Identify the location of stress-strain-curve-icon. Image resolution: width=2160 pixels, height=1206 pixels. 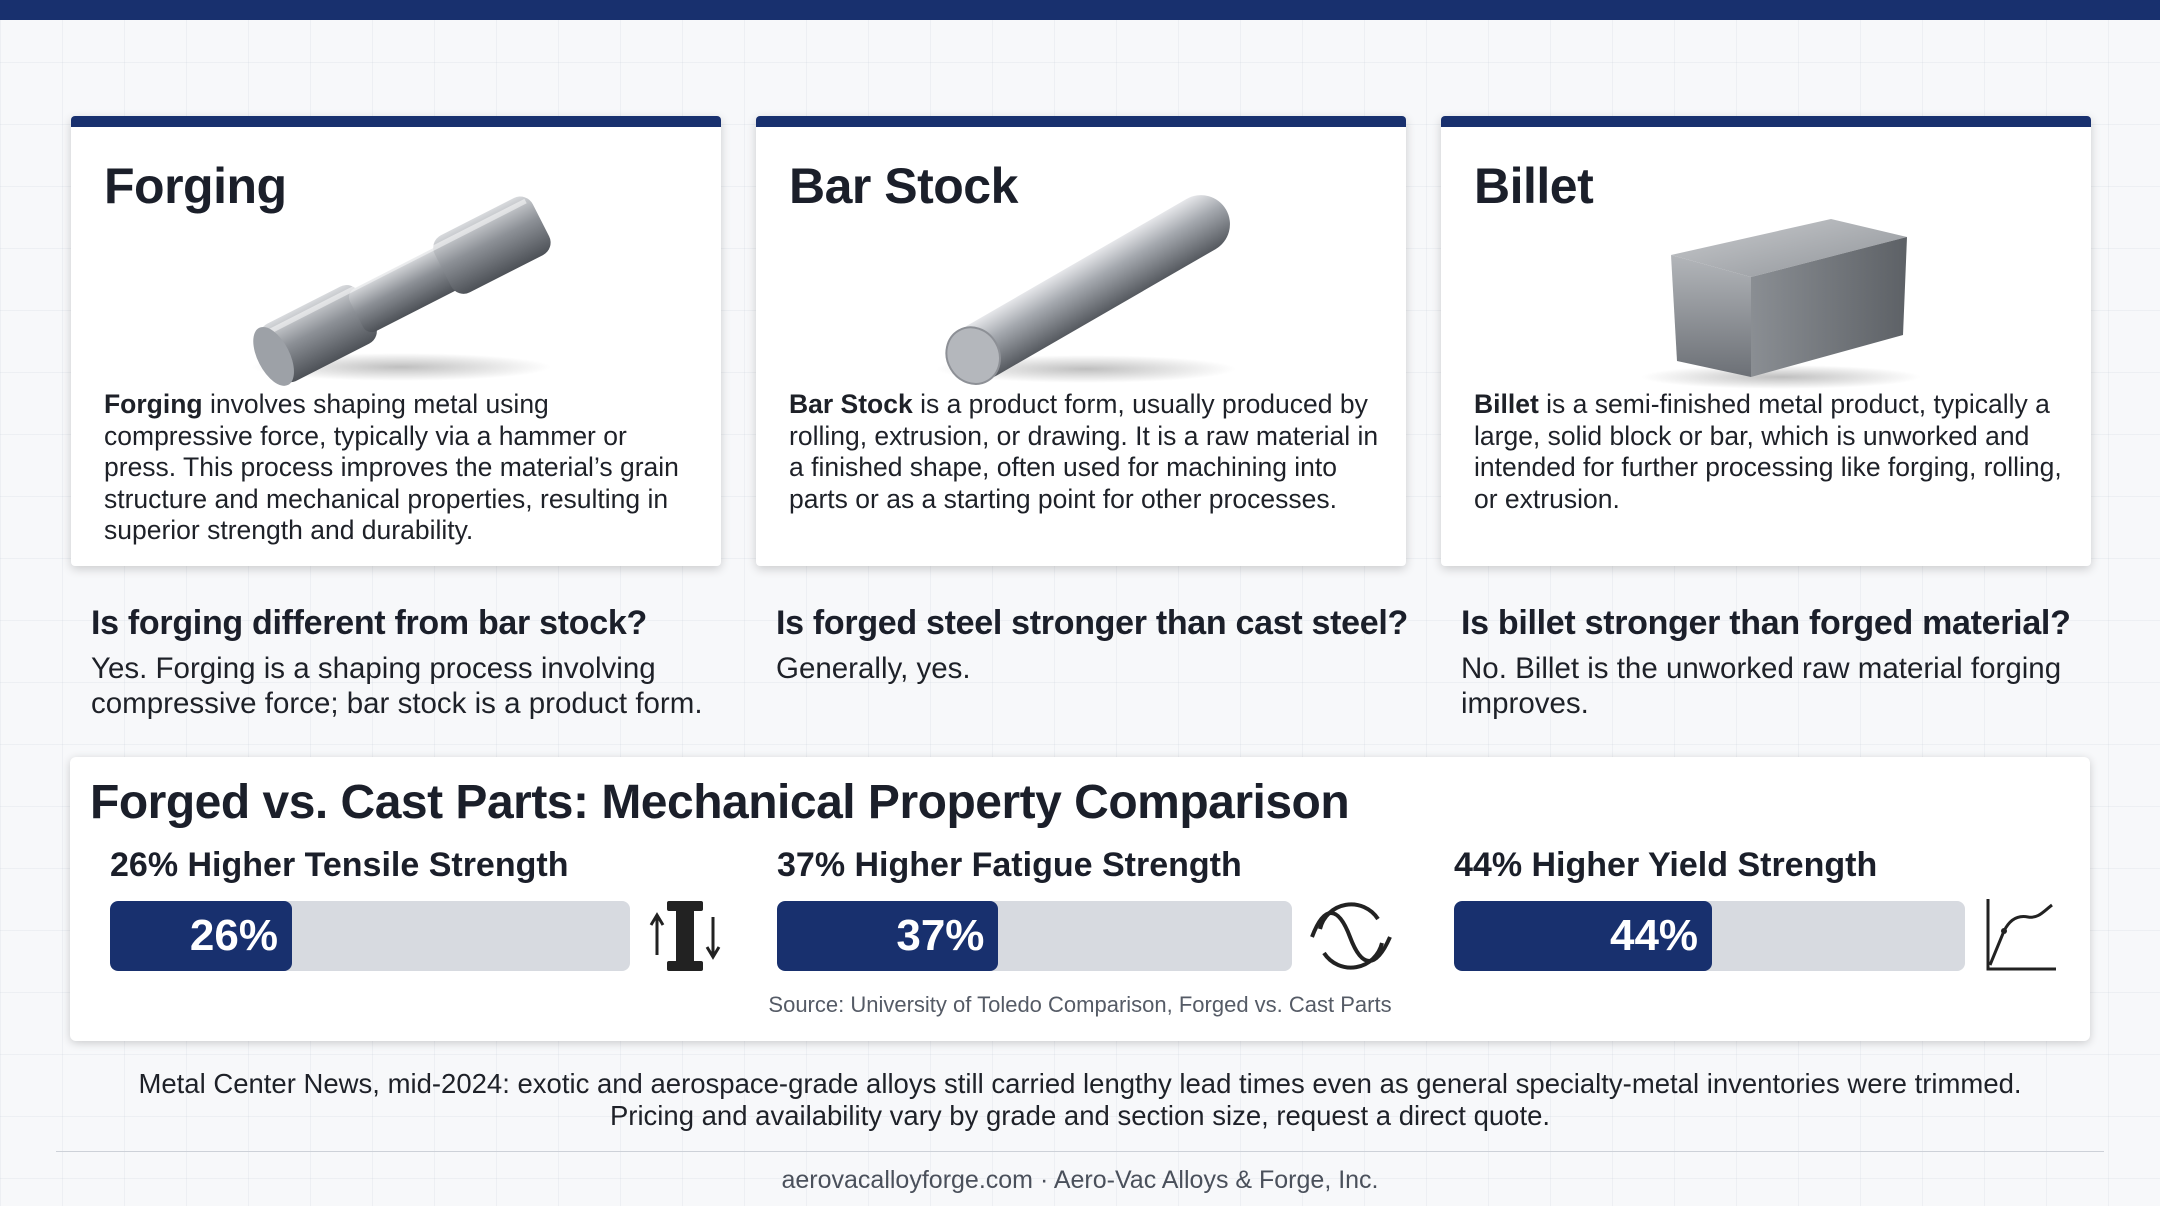
(2021, 935).